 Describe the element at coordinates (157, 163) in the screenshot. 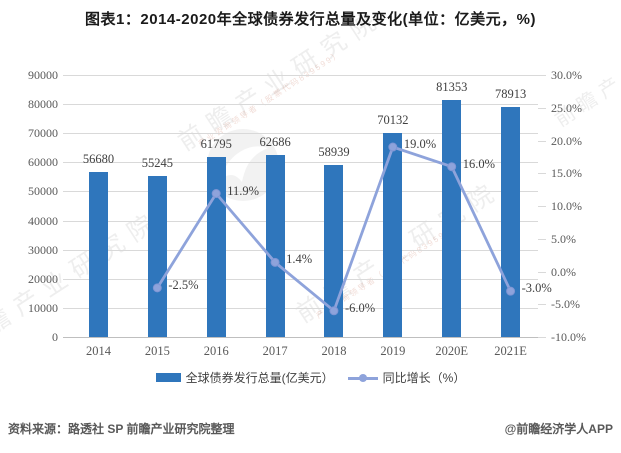

I see `bar-value-label: 55245` at that location.